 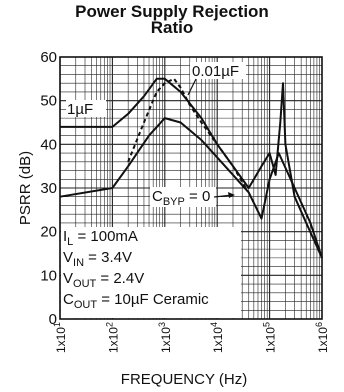 I want to click on x-tick-label: 1x104, so click(x=217, y=337).